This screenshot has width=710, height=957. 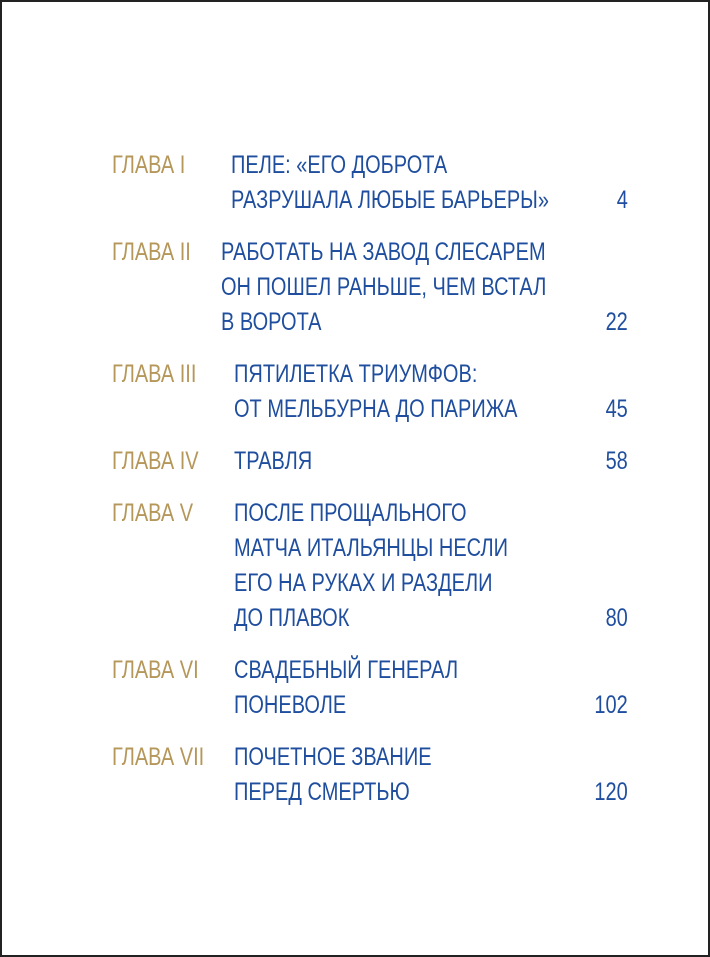 What do you see at coordinates (333, 757) in the screenshot?
I see `chapter-title-text: ПОЧЕТНОЕ ЗВАНИЕ` at bounding box center [333, 757].